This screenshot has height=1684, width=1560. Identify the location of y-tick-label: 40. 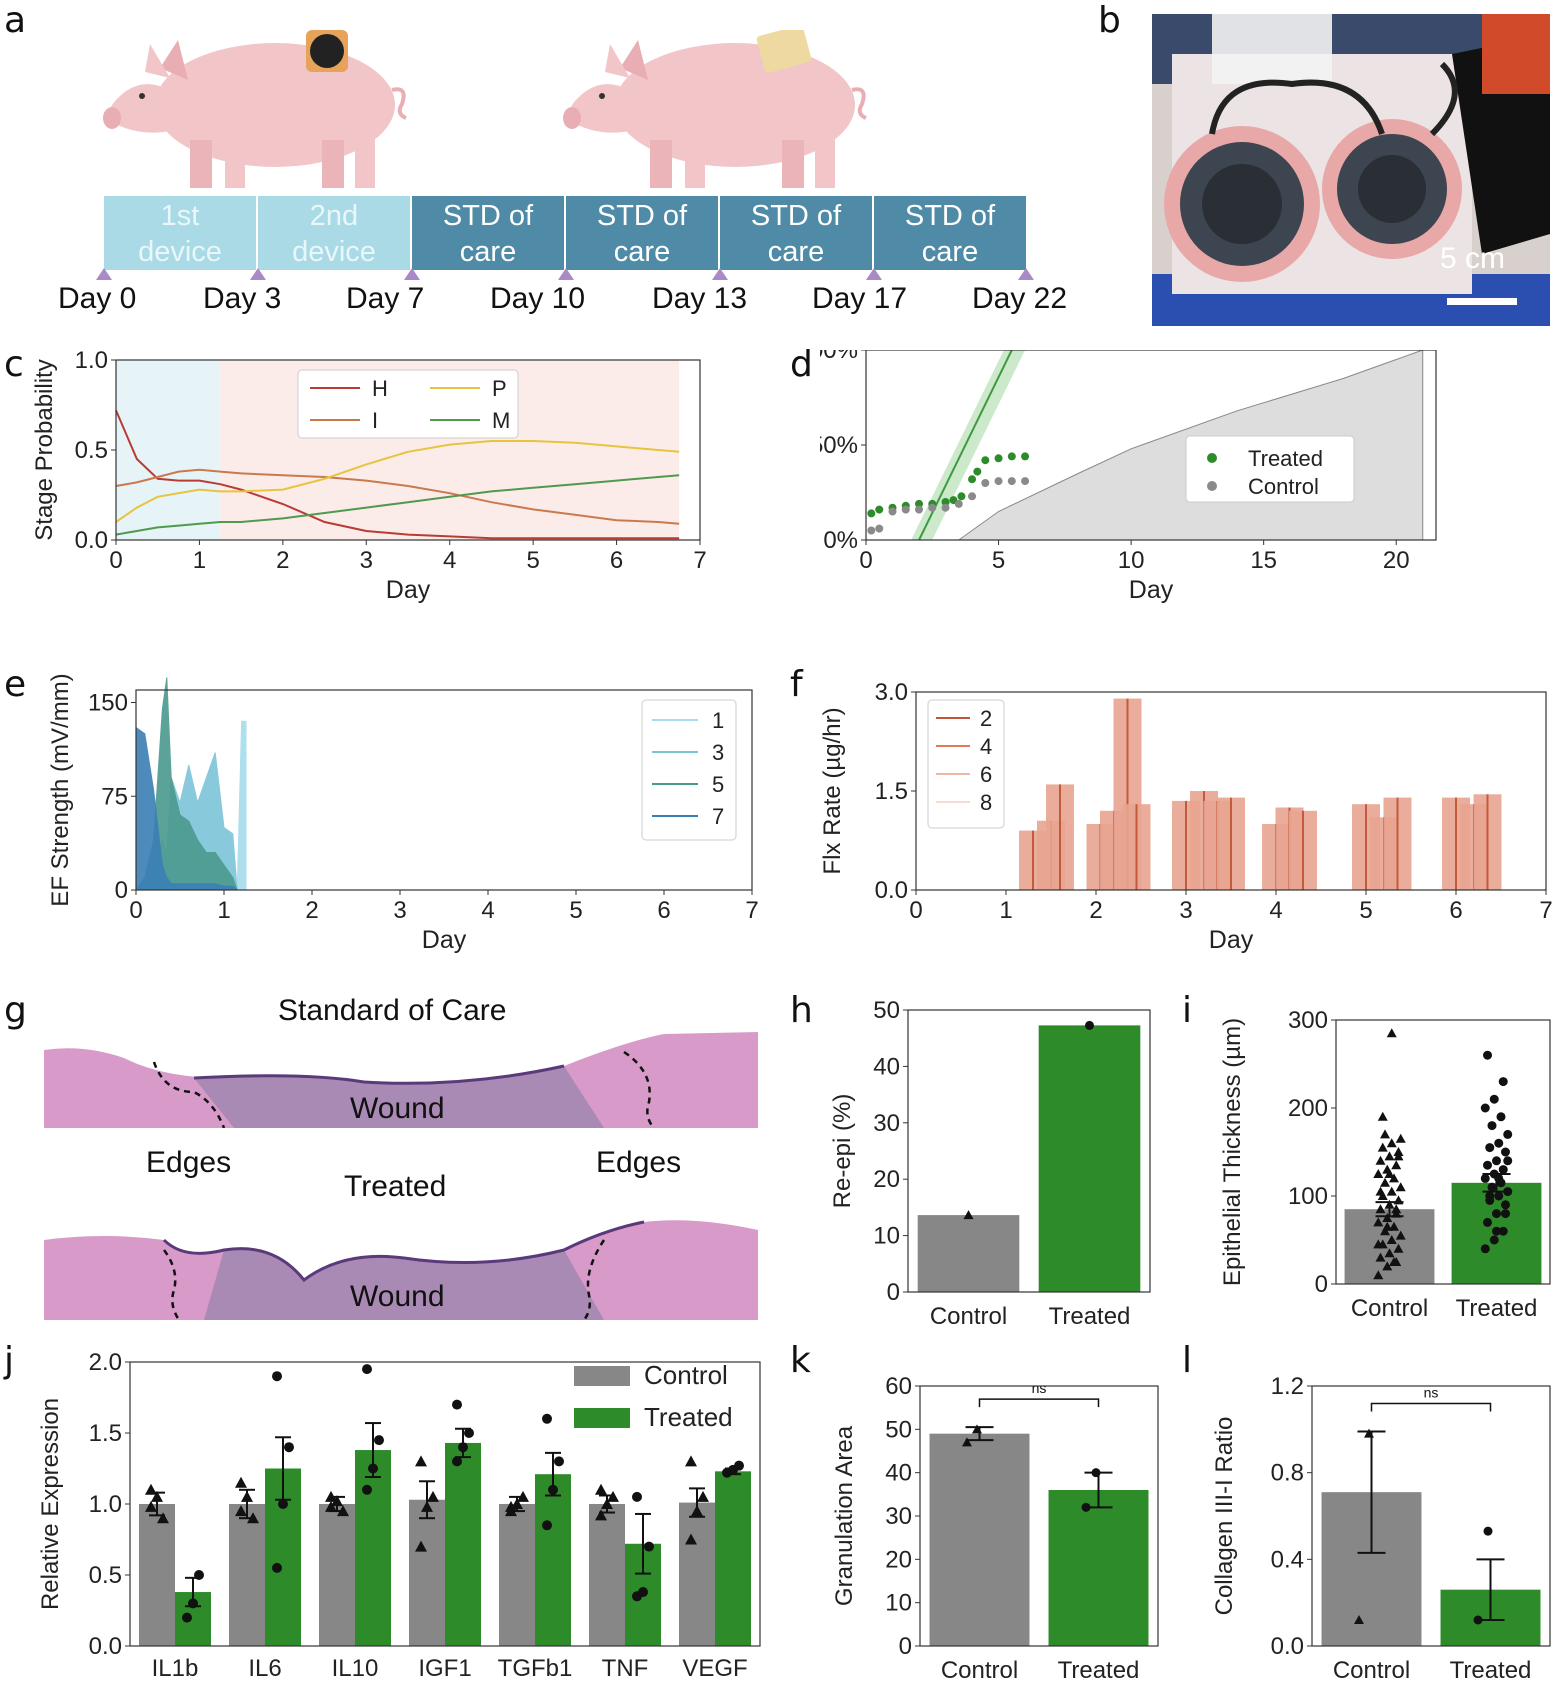
(898, 1473).